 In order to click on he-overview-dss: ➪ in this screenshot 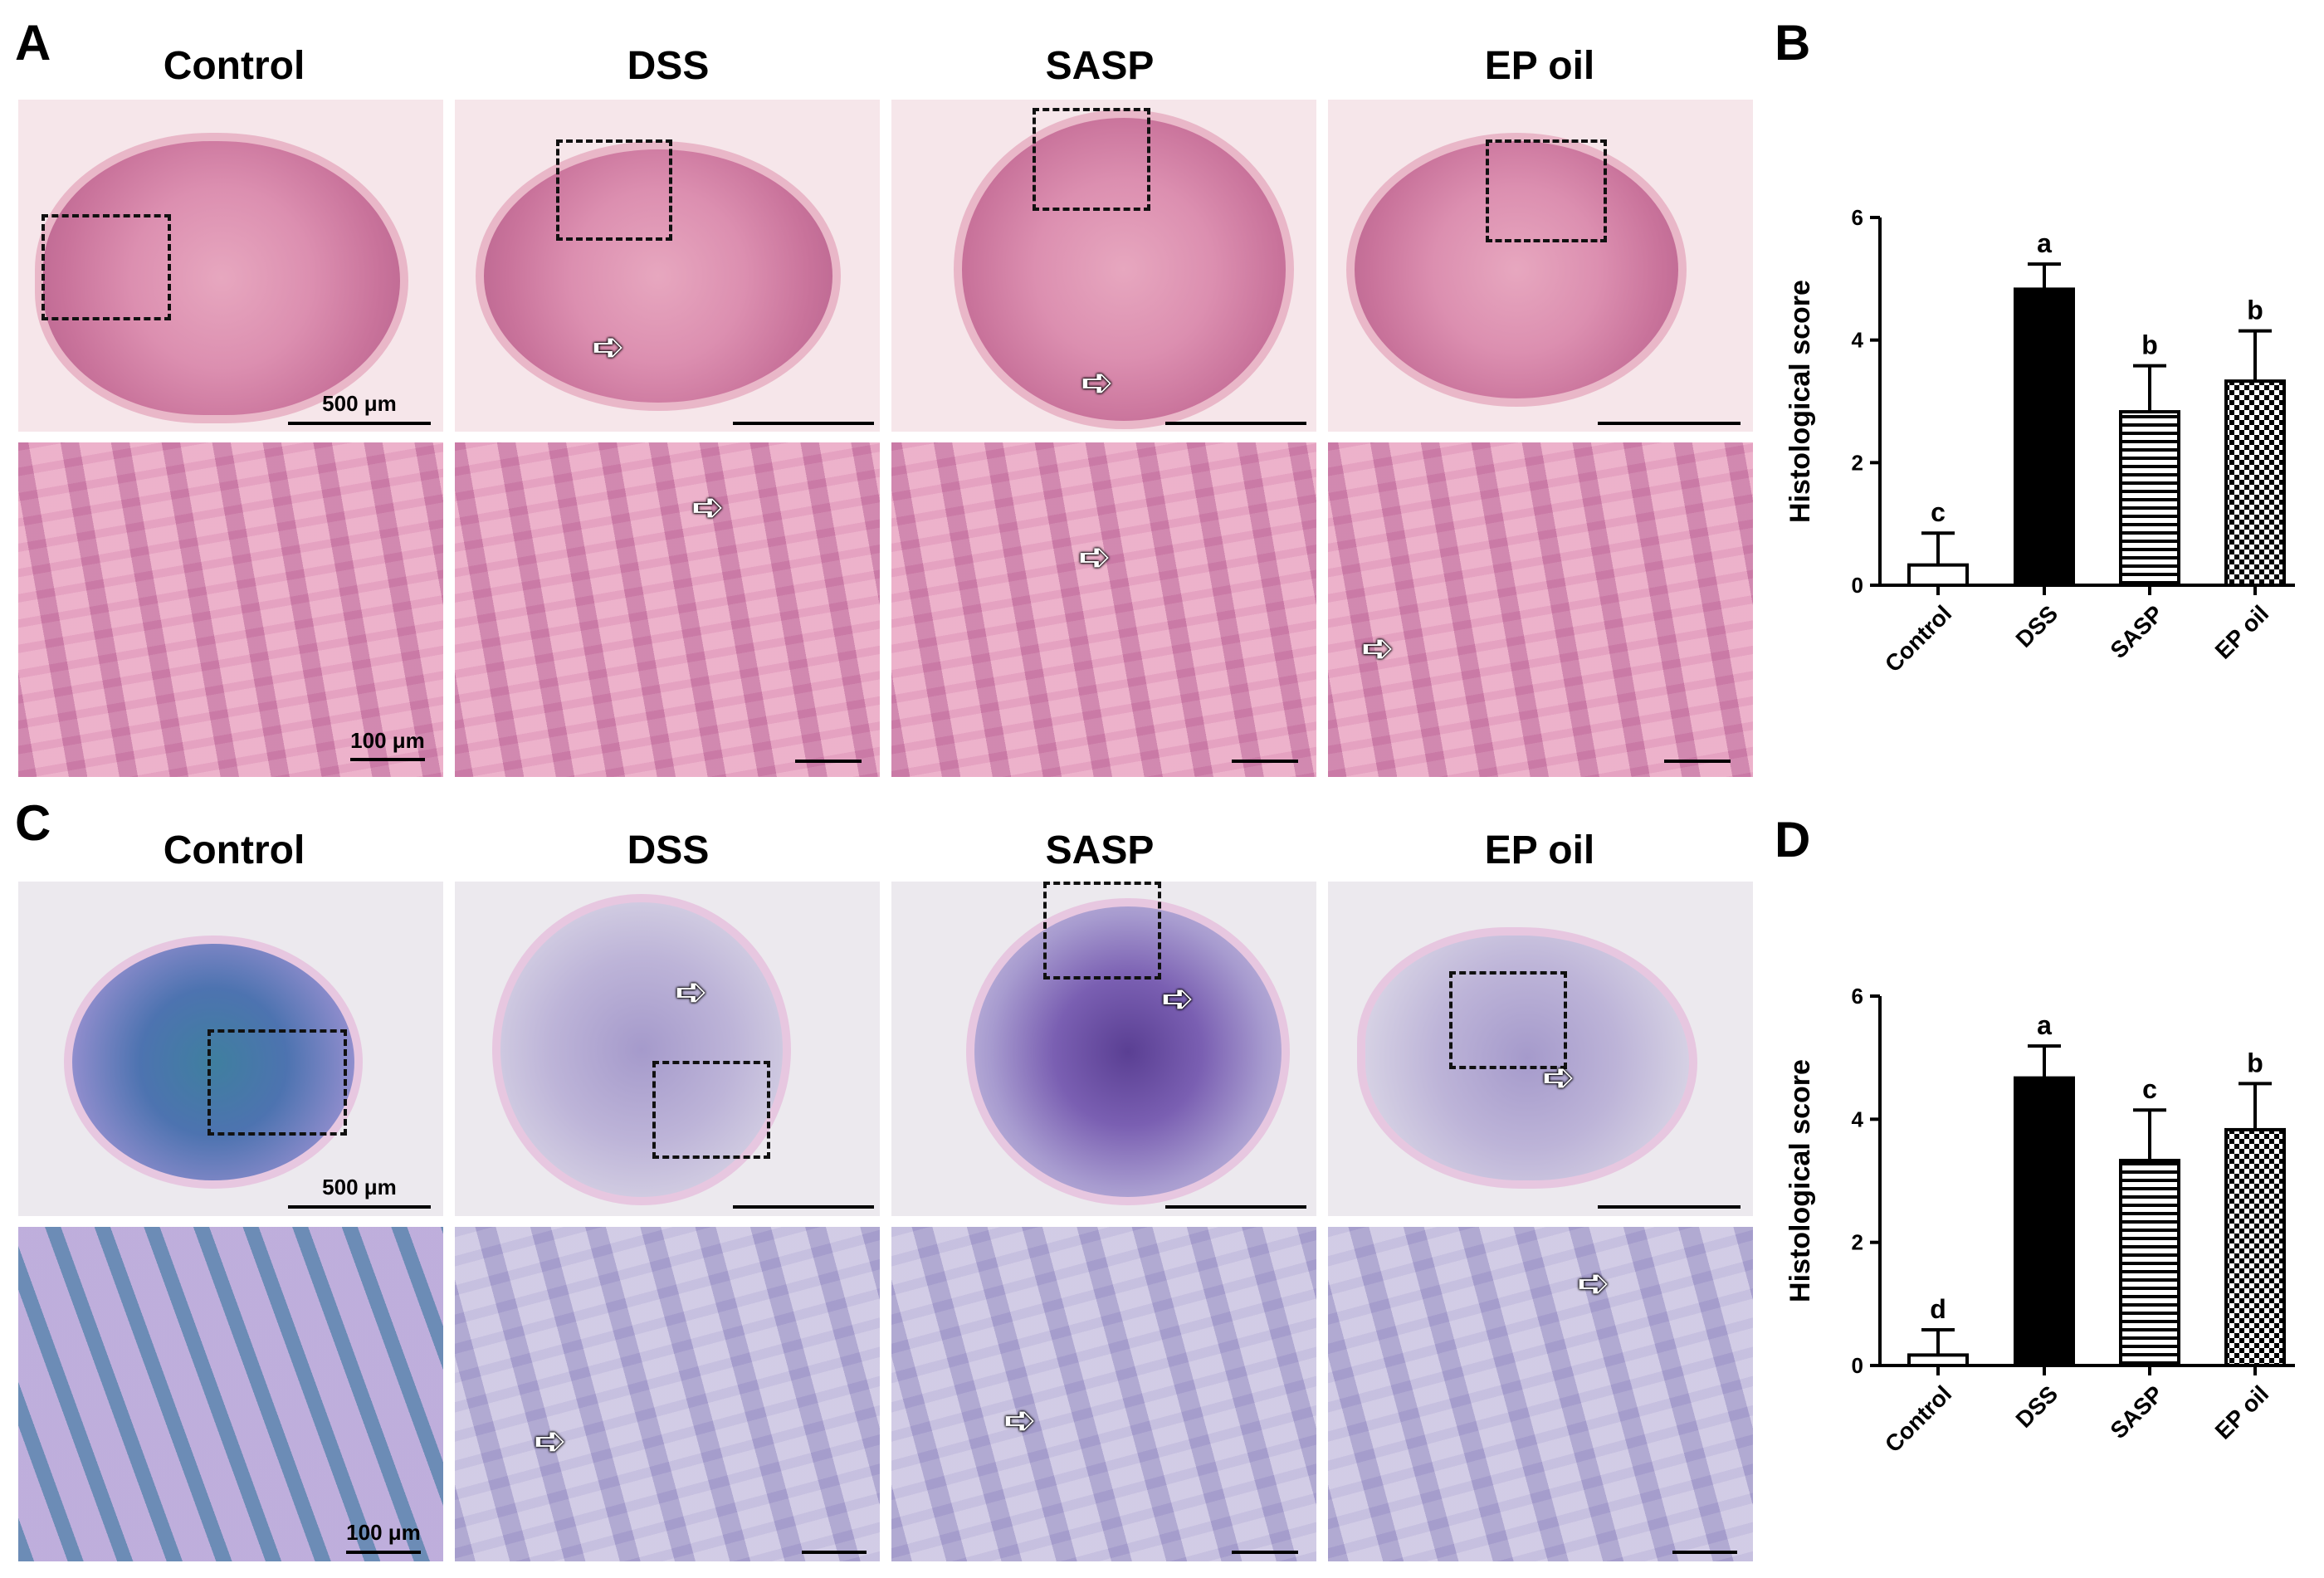, I will do `click(667, 266)`.